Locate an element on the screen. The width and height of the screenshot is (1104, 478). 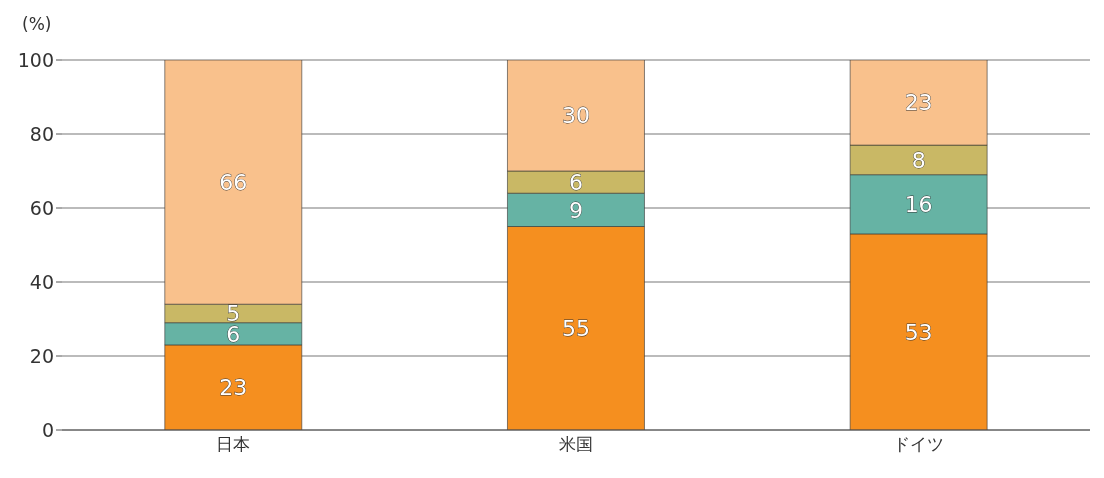
y-tick-label: 60 is located at coordinates (41, 207).